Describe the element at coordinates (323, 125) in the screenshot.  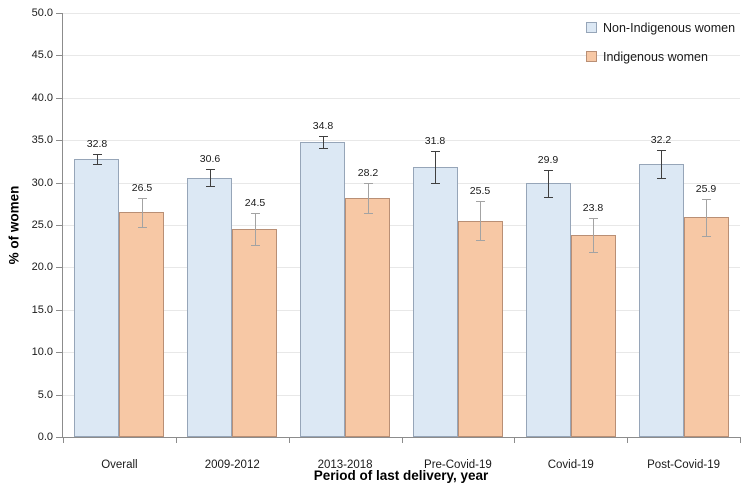
I see `bar-value-label: 34.8` at that location.